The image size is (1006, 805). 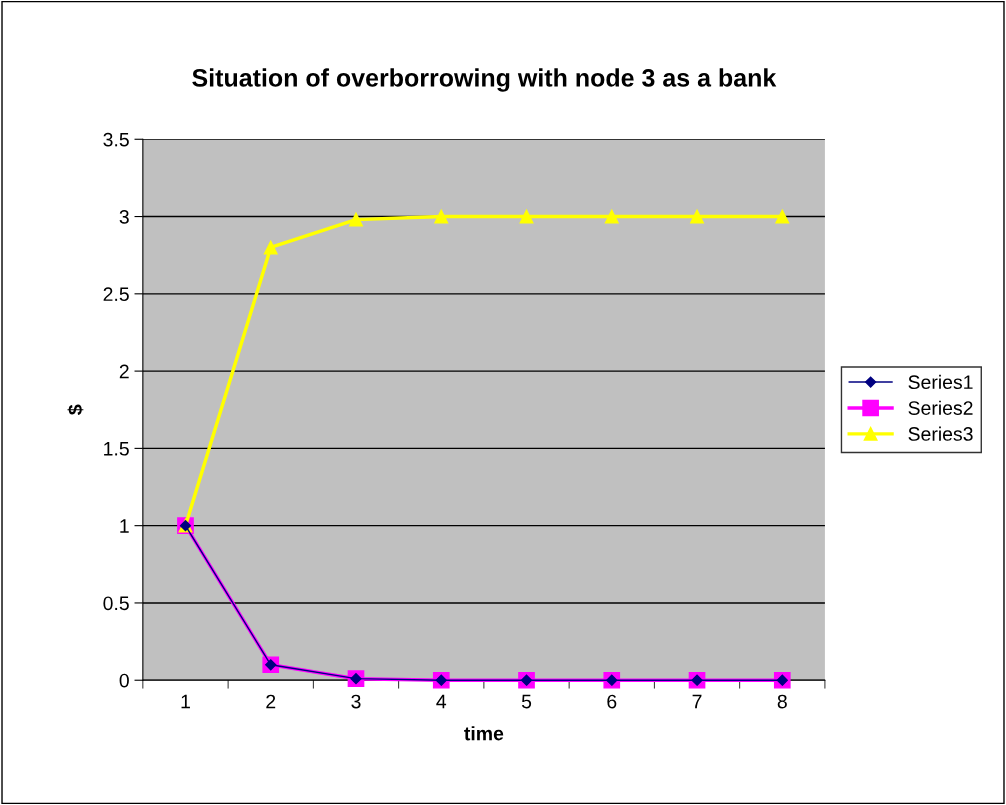 What do you see at coordinates (124, 526) in the screenshot?
I see `y-tick-label: 1` at bounding box center [124, 526].